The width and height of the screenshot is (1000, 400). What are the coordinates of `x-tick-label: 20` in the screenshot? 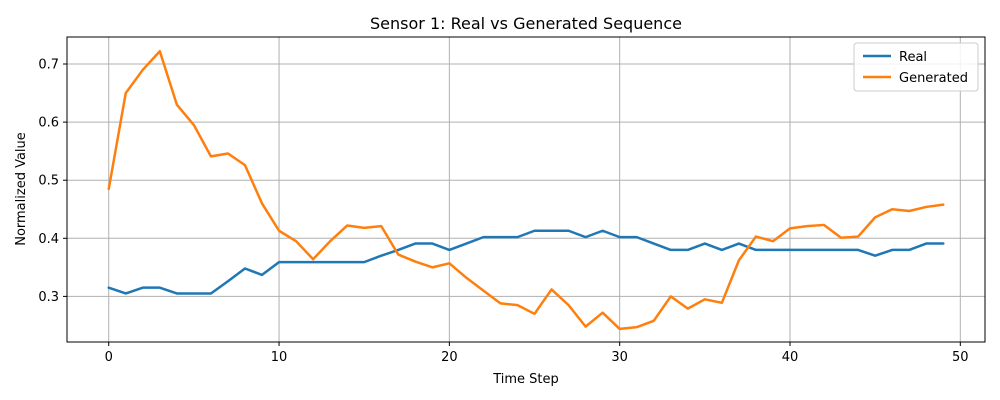 It's located at (449, 357).